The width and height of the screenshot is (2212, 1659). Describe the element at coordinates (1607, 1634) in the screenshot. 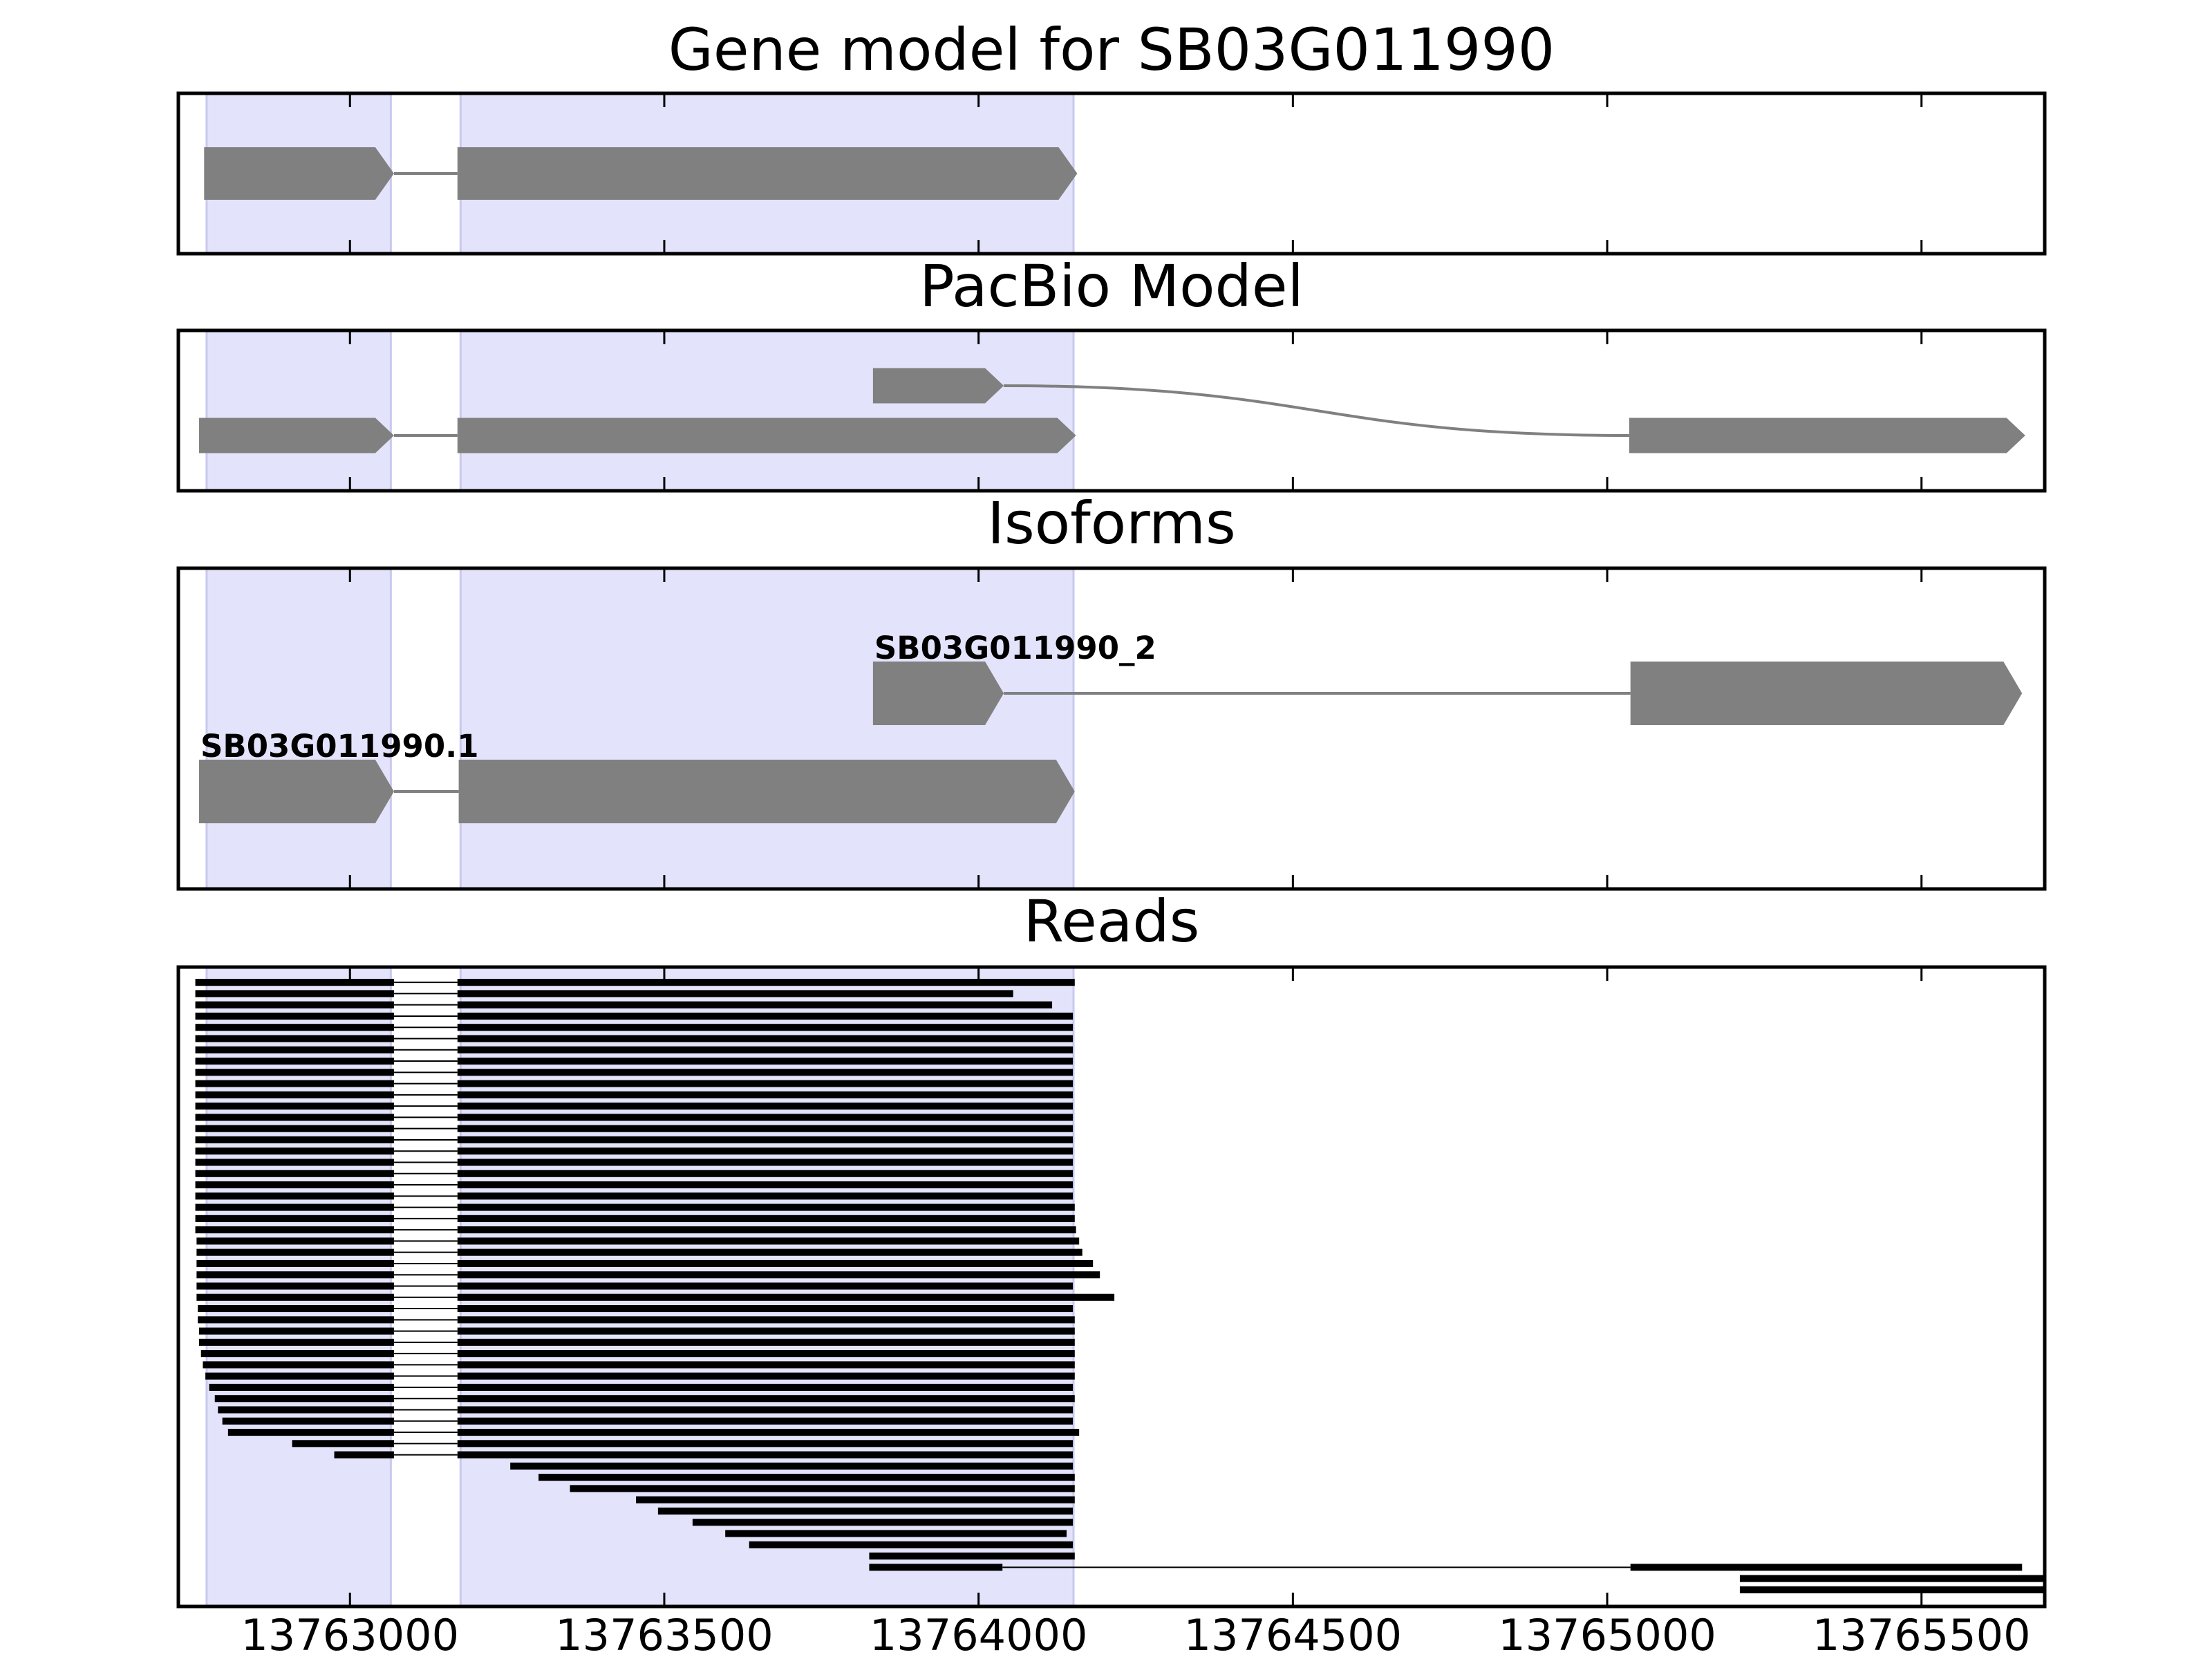

I see `x-tick-label: 13765000` at that location.